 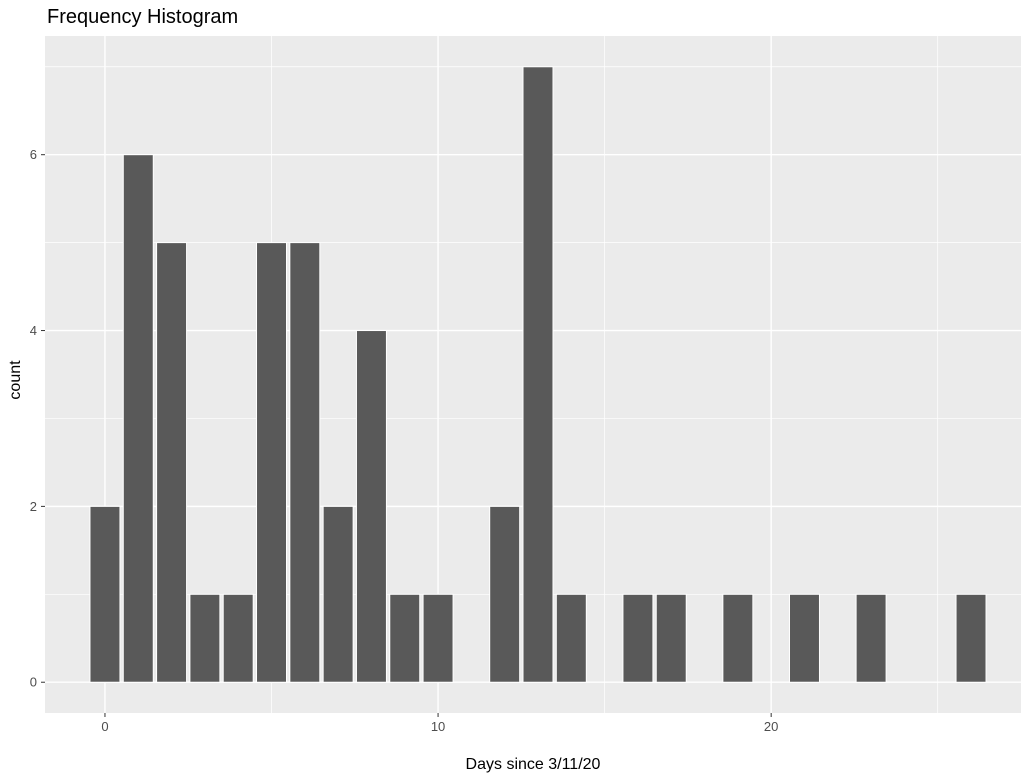 I want to click on x-tick-label: 0, so click(x=104, y=726).